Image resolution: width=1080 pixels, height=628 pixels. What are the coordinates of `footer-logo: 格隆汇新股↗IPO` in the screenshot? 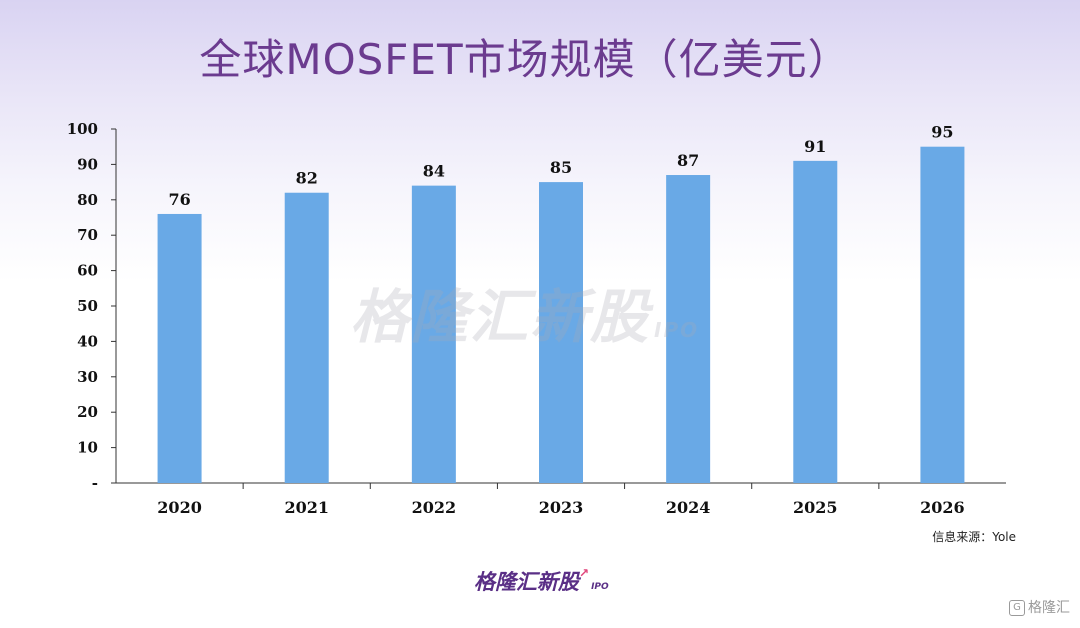 It's located at (541, 580).